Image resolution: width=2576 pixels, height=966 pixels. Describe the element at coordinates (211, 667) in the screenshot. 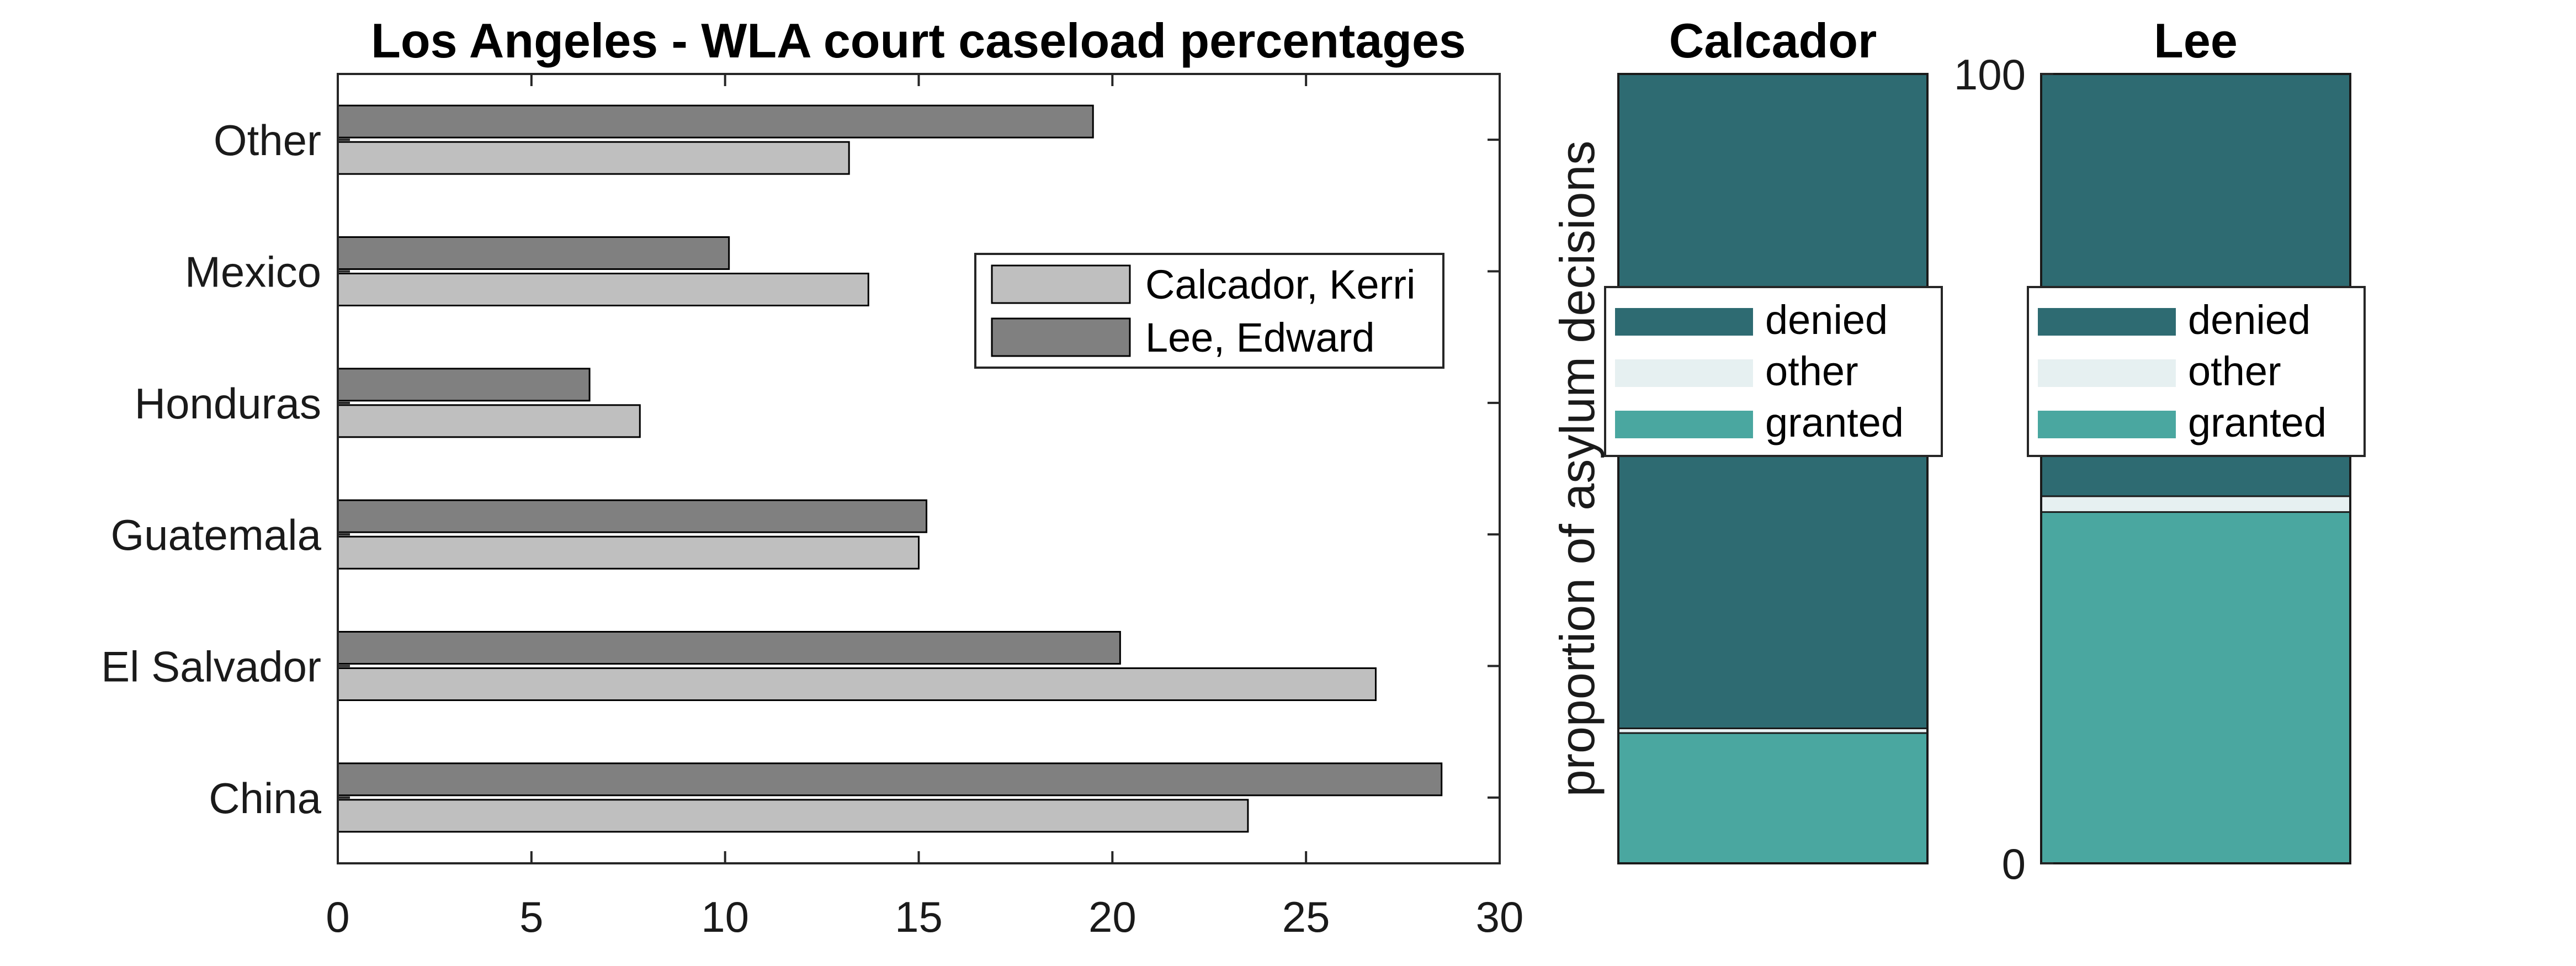

I see `y-tick-label-el-salvador: El Salvador` at that location.